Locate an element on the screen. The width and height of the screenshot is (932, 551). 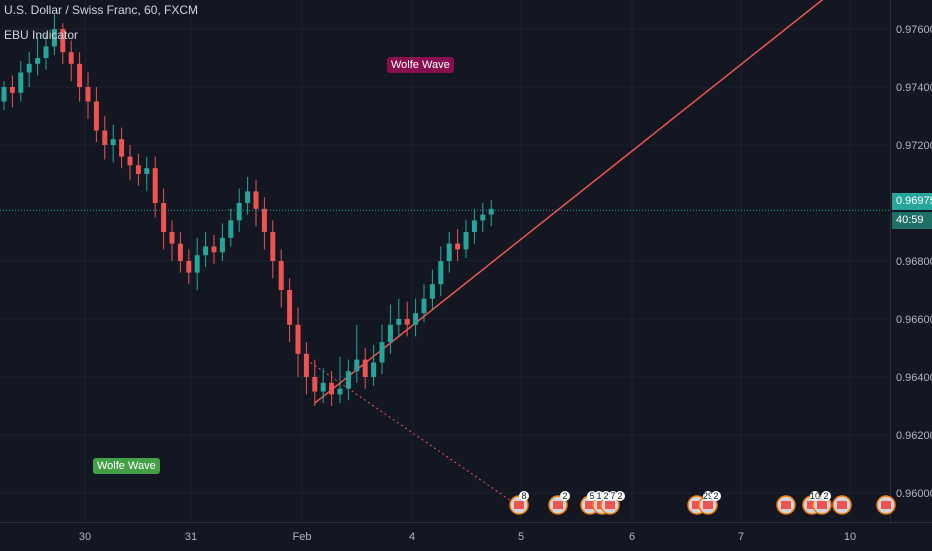
time-axis is located at coordinates (466, 536).